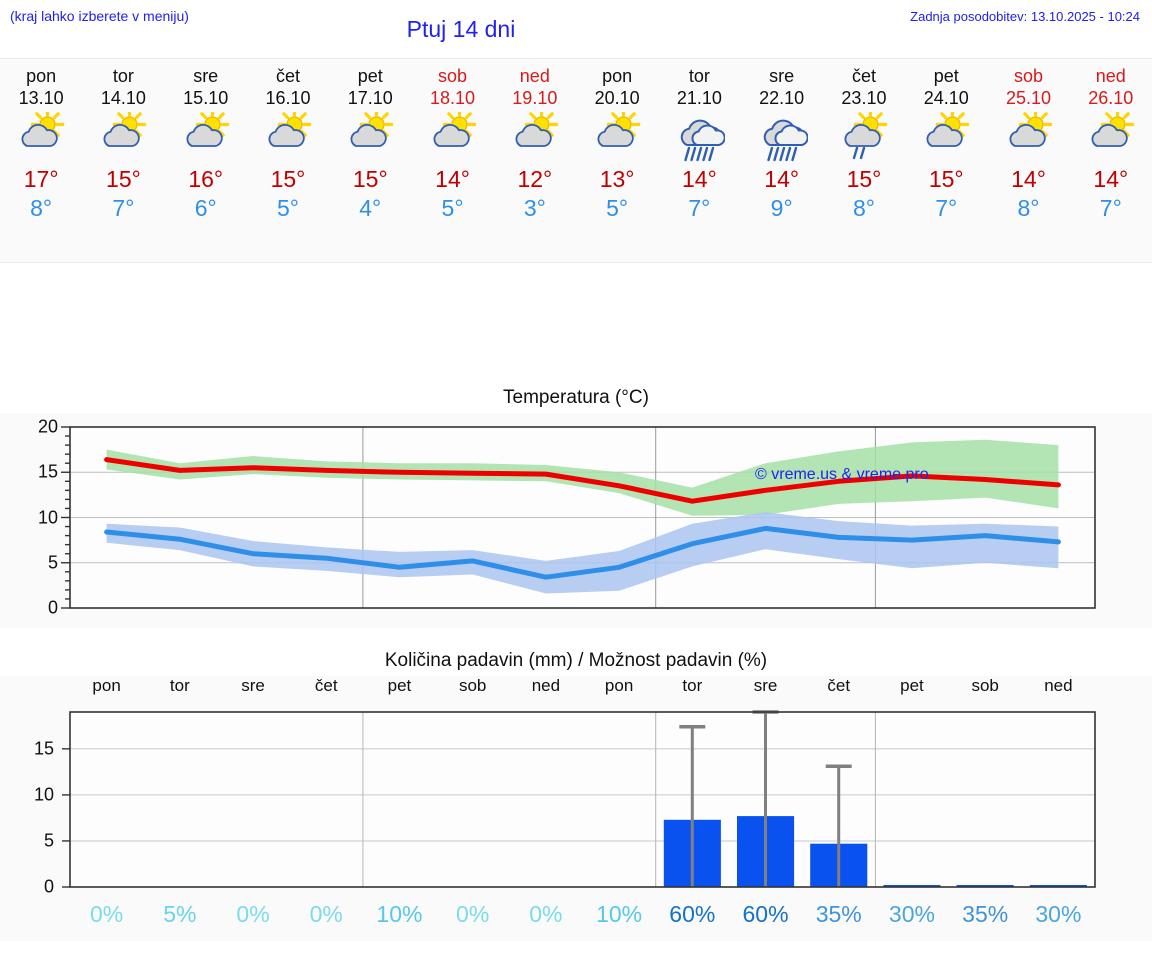 Image resolution: width=1152 pixels, height=975 pixels. I want to click on precipitation-probability-label: 5%, so click(180, 914).